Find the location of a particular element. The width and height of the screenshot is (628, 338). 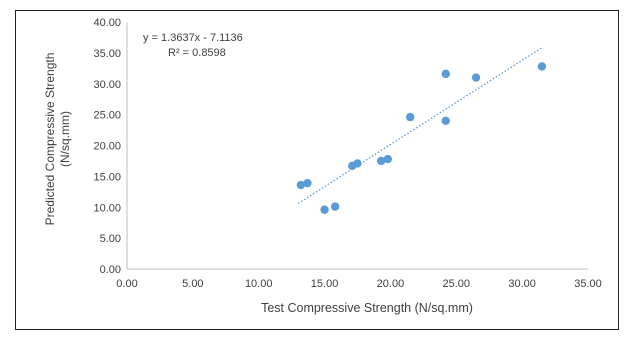

y-tick-label: 15.00 is located at coordinates (107, 177).